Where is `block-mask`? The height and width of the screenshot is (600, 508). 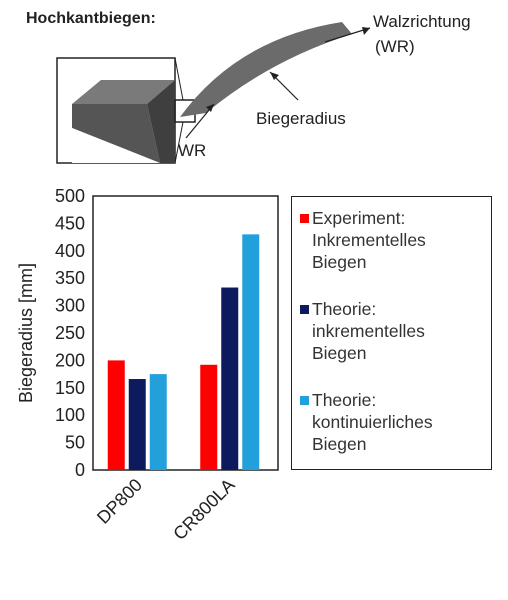 block-mask is located at coordinates (116, 145).